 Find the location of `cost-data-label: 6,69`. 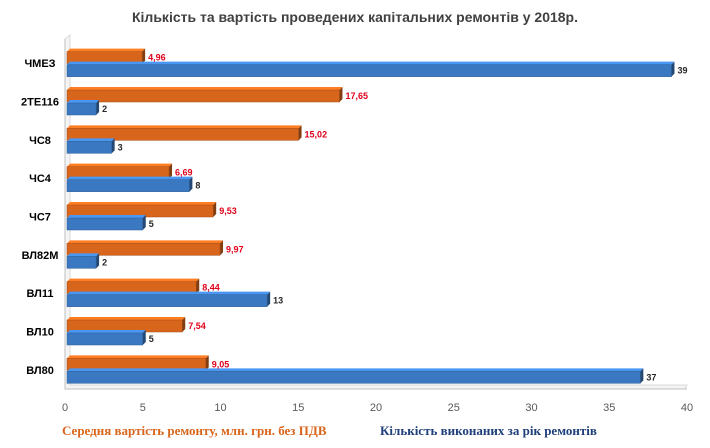

cost-data-label: 6,69 is located at coordinates (184, 173).